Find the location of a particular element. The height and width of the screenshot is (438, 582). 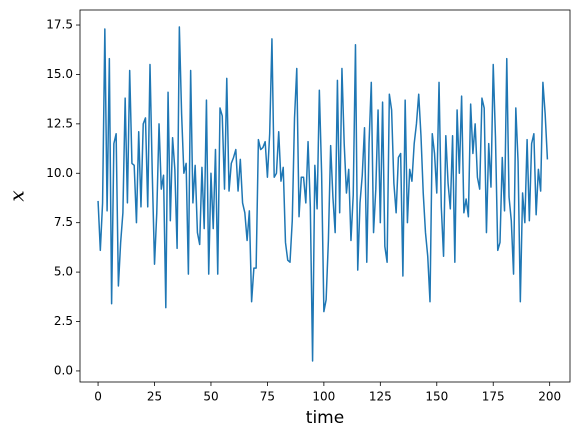

x-tick-label: 0 is located at coordinates (98, 397).